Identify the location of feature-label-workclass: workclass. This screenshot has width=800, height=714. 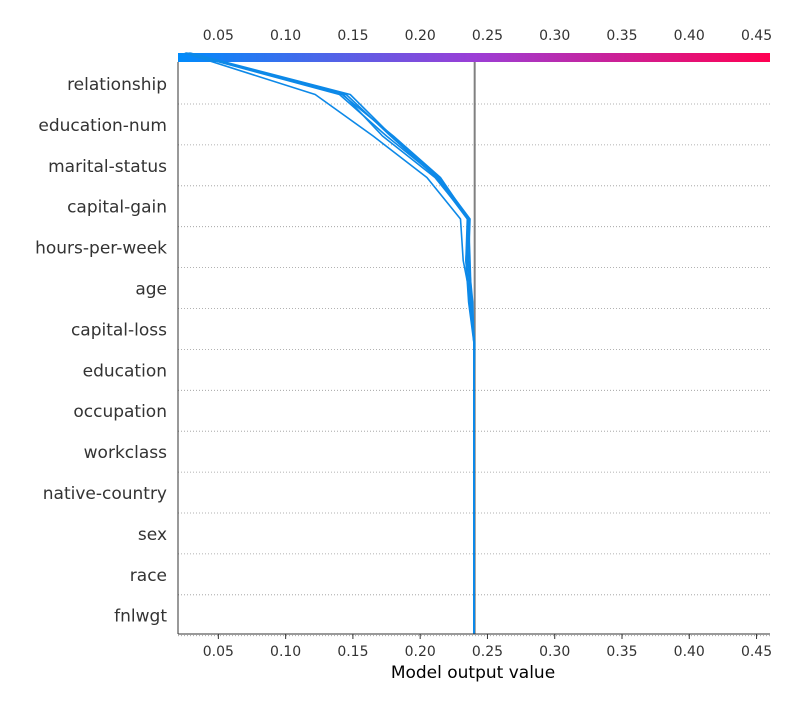
(125, 453).